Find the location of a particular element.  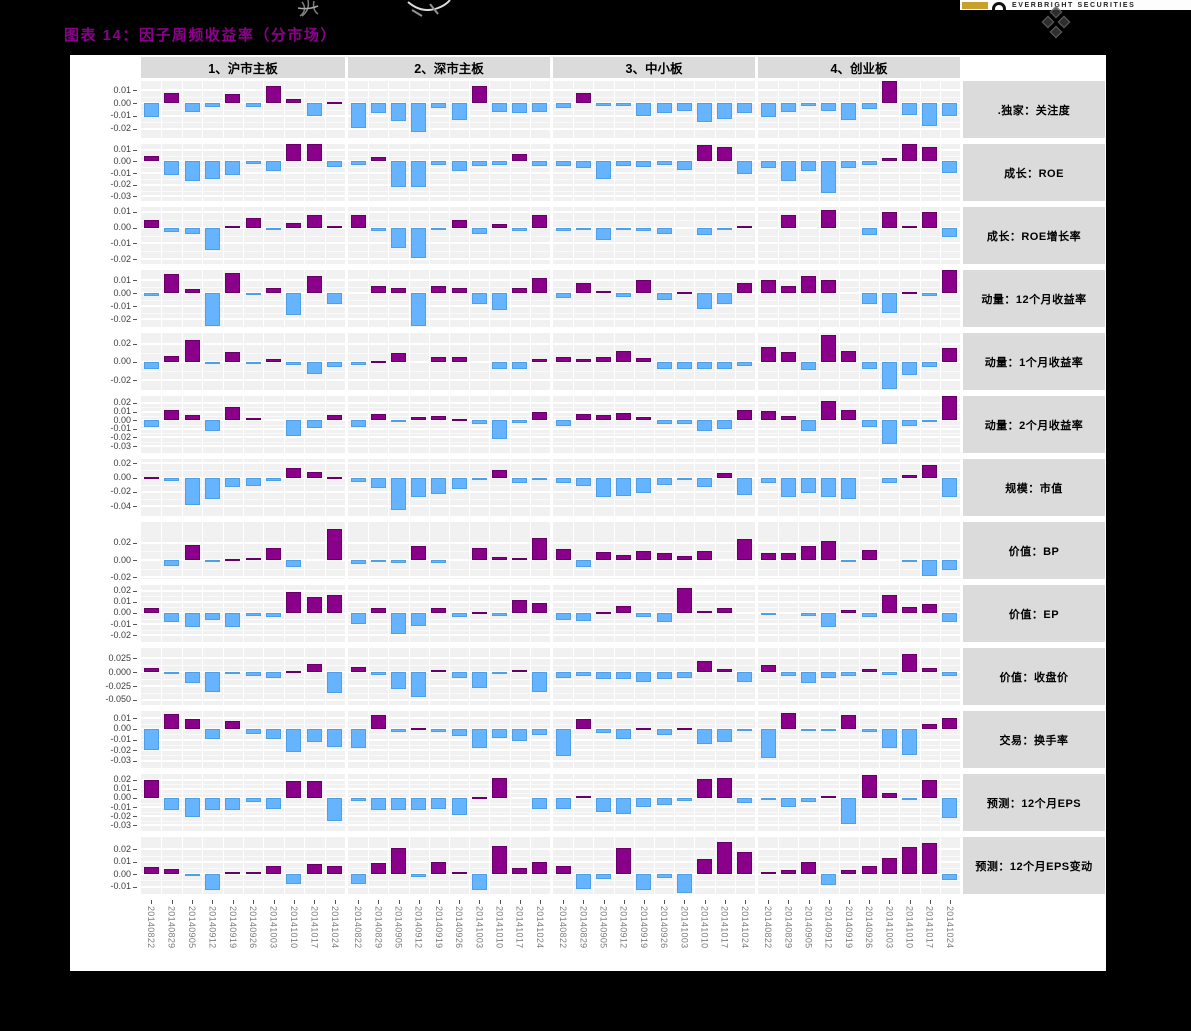

y-tick-label: 0.01 is located at coordinates (122, 861).